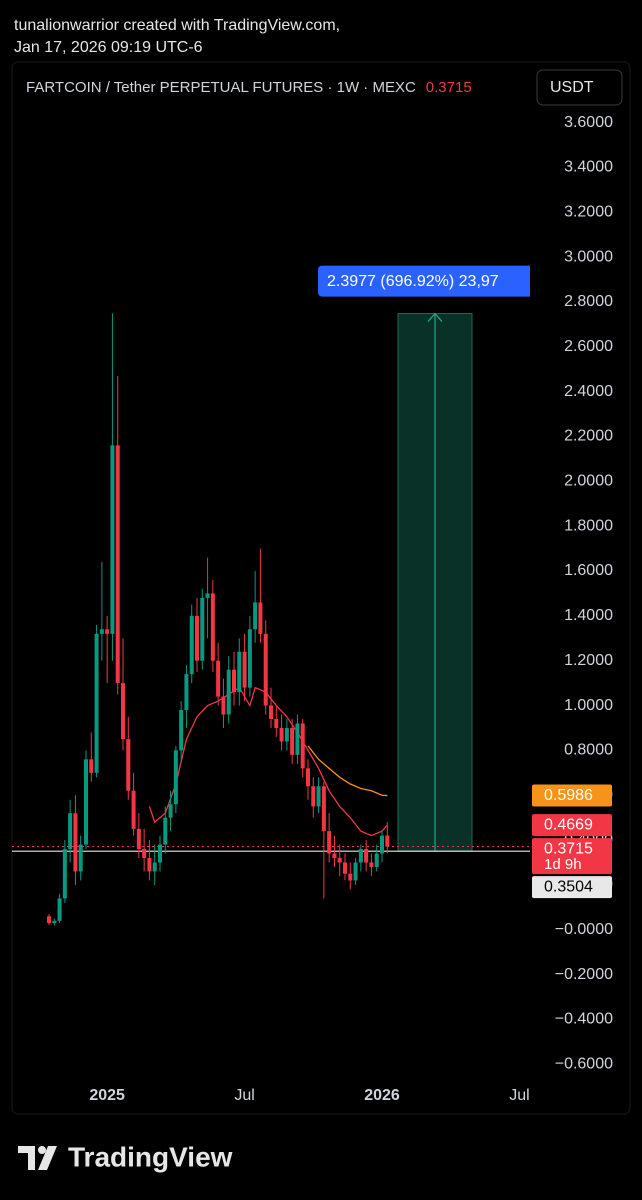 The height and width of the screenshot is (1200, 642). What do you see at coordinates (588, 570) in the screenshot?
I see `y-tick-label: 1.6000` at bounding box center [588, 570].